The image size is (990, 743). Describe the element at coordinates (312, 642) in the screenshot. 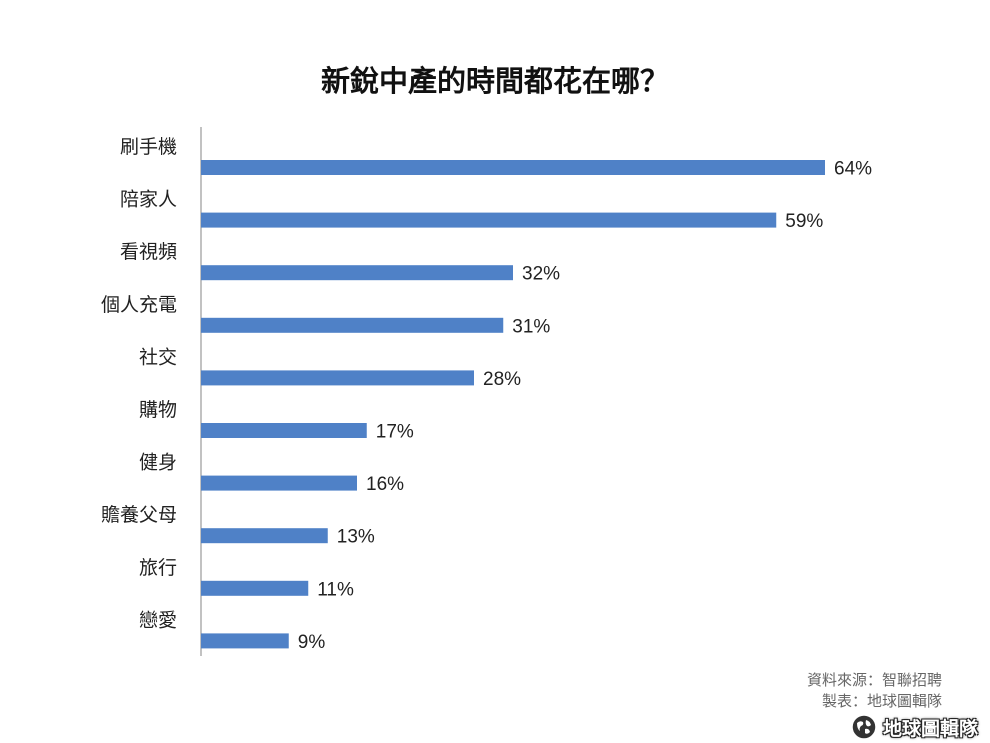

I see `data-label: 9%` at that location.